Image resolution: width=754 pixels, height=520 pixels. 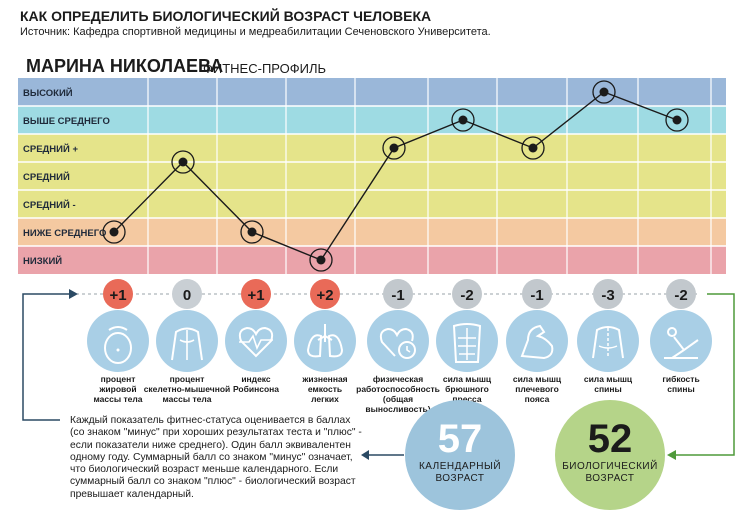 What do you see at coordinates (610, 472) in the screenshot?
I see `bio-age-caption: БИОЛОГИЧЕСКИЙ ВОЗРАСТ` at bounding box center [610, 472].